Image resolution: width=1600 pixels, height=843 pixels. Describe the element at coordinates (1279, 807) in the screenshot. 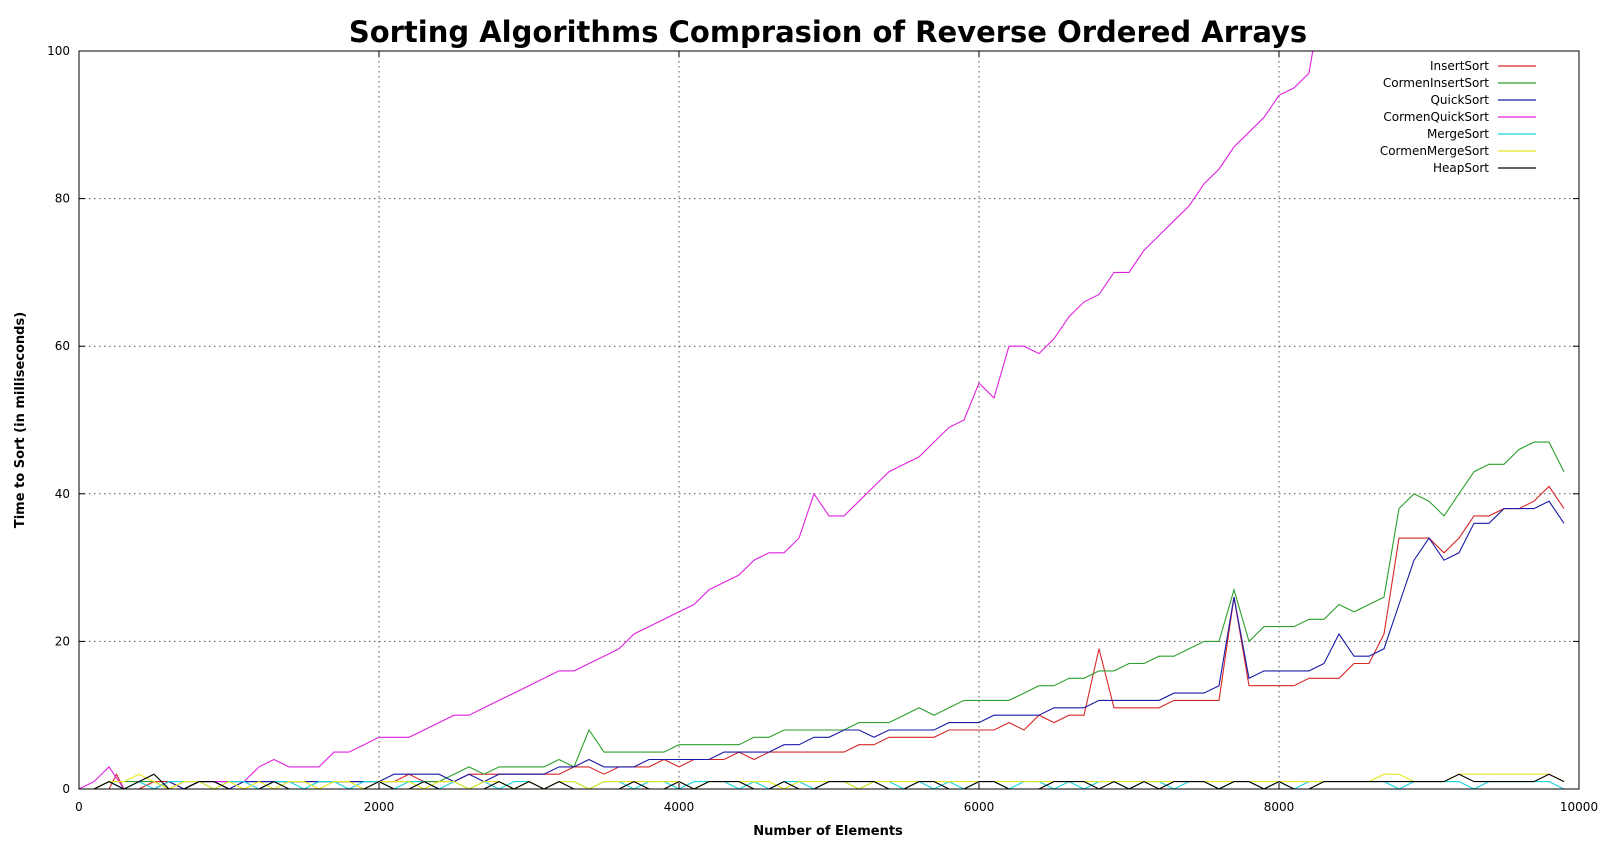

I see `x-tick-label: 8000` at that location.